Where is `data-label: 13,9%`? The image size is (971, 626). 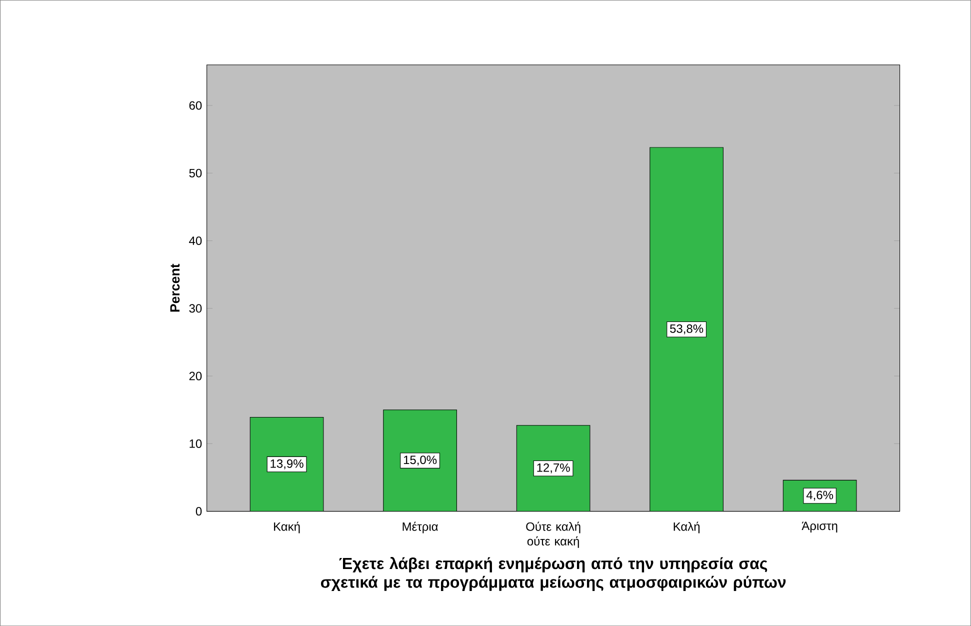 data-label: 13,9% is located at coordinates (287, 464).